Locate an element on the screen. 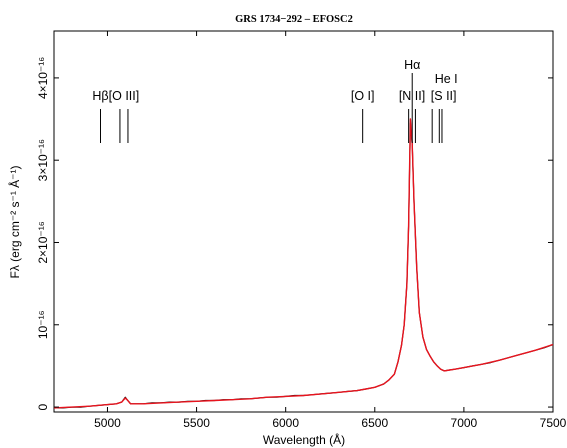 This screenshot has width=567, height=448. x-tick-label: 7500 is located at coordinates (553, 423).